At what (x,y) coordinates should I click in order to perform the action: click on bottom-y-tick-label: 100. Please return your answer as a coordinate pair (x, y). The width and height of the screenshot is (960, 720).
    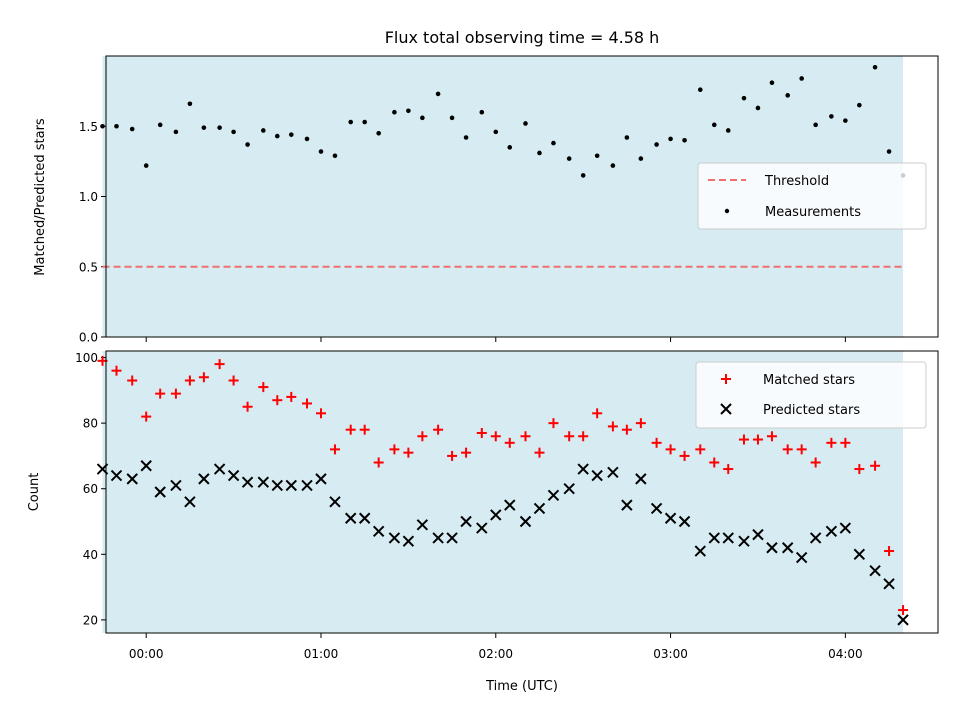
    Looking at the image, I should click on (86, 358).